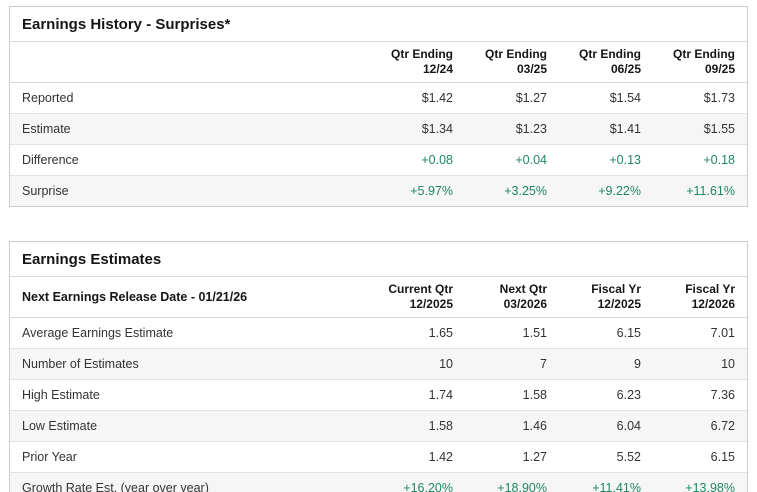  I want to click on row-label: Average Earnings Estimate, so click(190, 333).